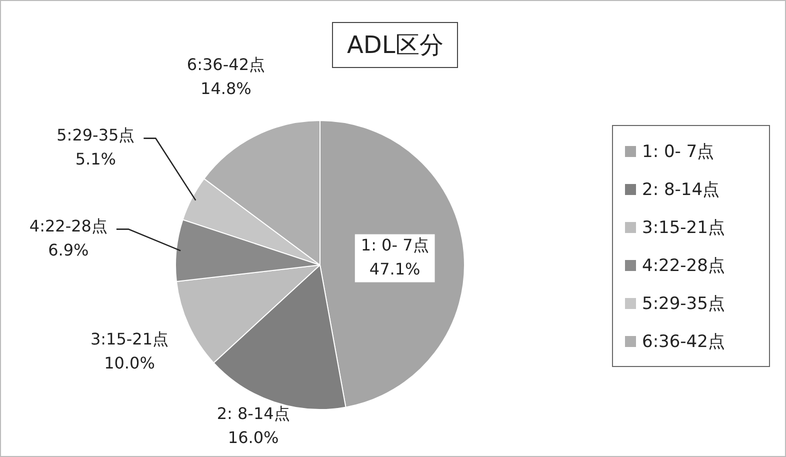 Image resolution: width=786 pixels, height=457 pixels. Describe the element at coordinates (683, 303) in the screenshot. I see `legend-label: 5:29-35点` at that location.